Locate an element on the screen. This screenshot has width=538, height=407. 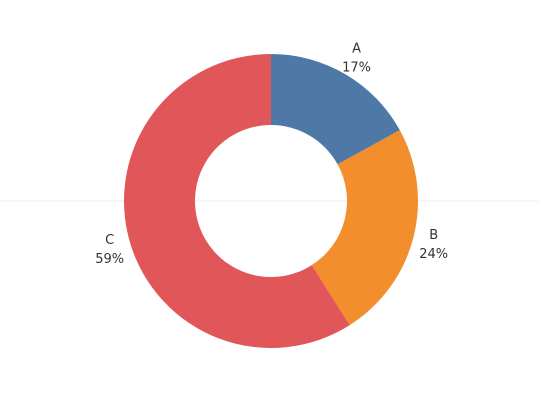
slice-label-c-category: C is located at coordinates (109, 240).